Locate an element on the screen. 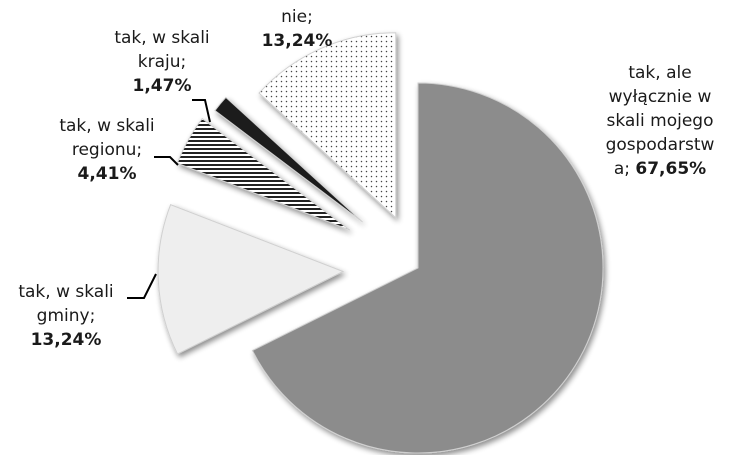  label-kraj-line-2: kraju; is located at coordinates (162, 62).